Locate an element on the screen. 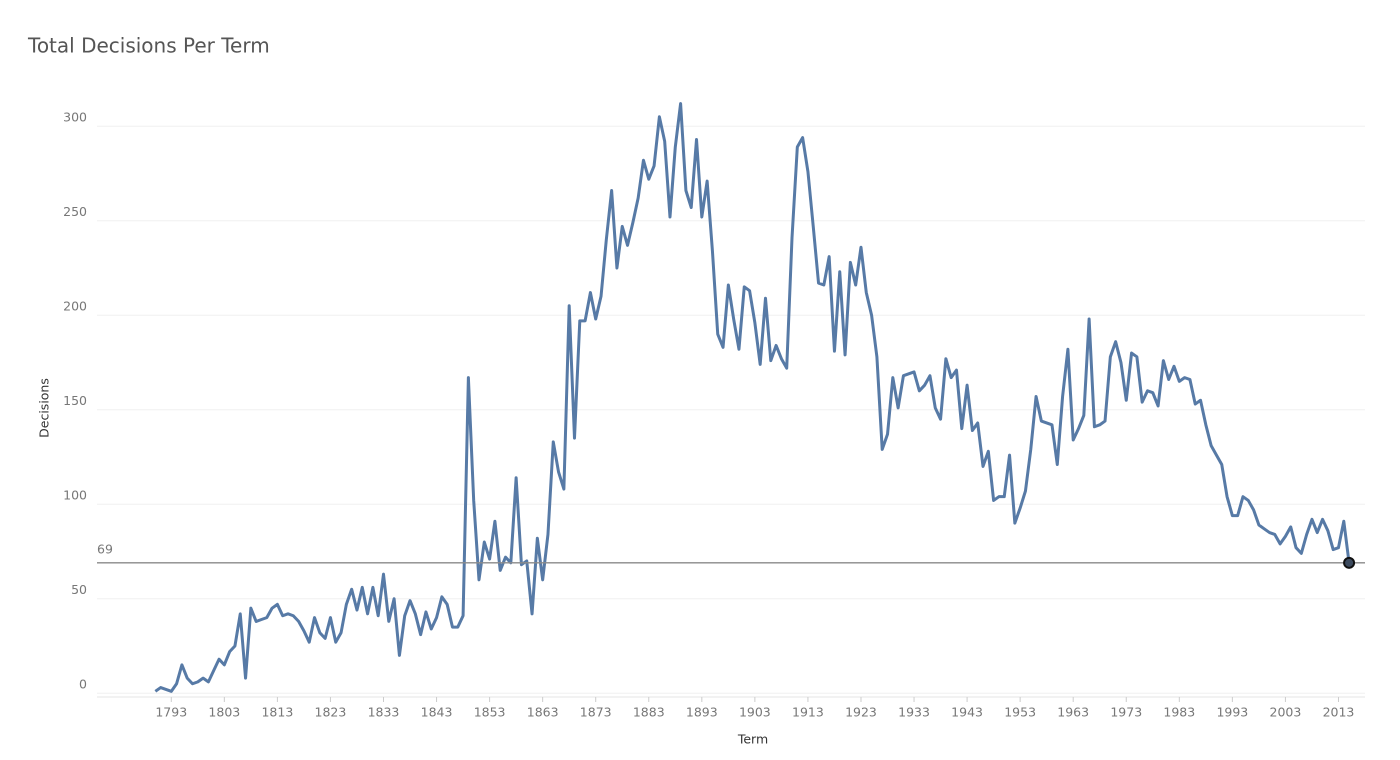 The width and height of the screenshot is (1400, 760). y-tick-label: 200 is located at coordinates (75, 306).